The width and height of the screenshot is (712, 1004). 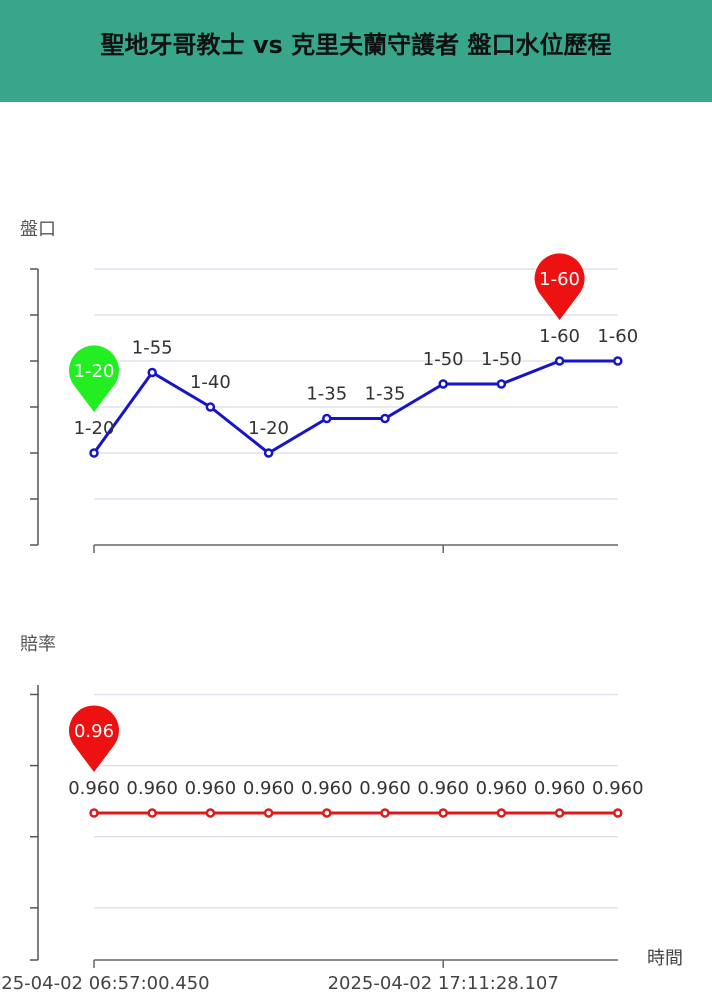 I want to click on y-axis-label: 盤口, so click(x=38, y=229).